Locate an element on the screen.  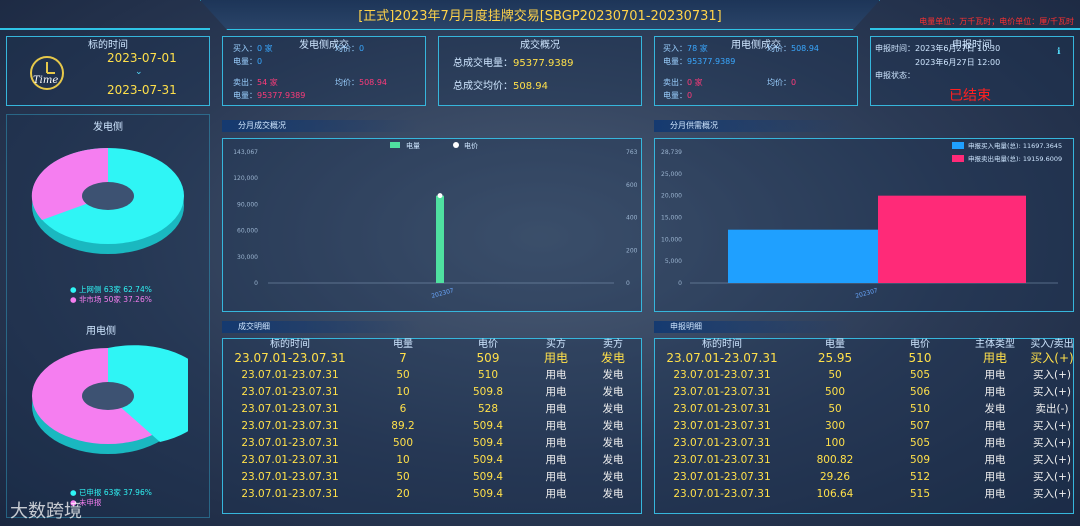
declare-table-row: 23.07.01-23.07.31 50 510 发电 卖出(-) is located at coordinates (864, 409).